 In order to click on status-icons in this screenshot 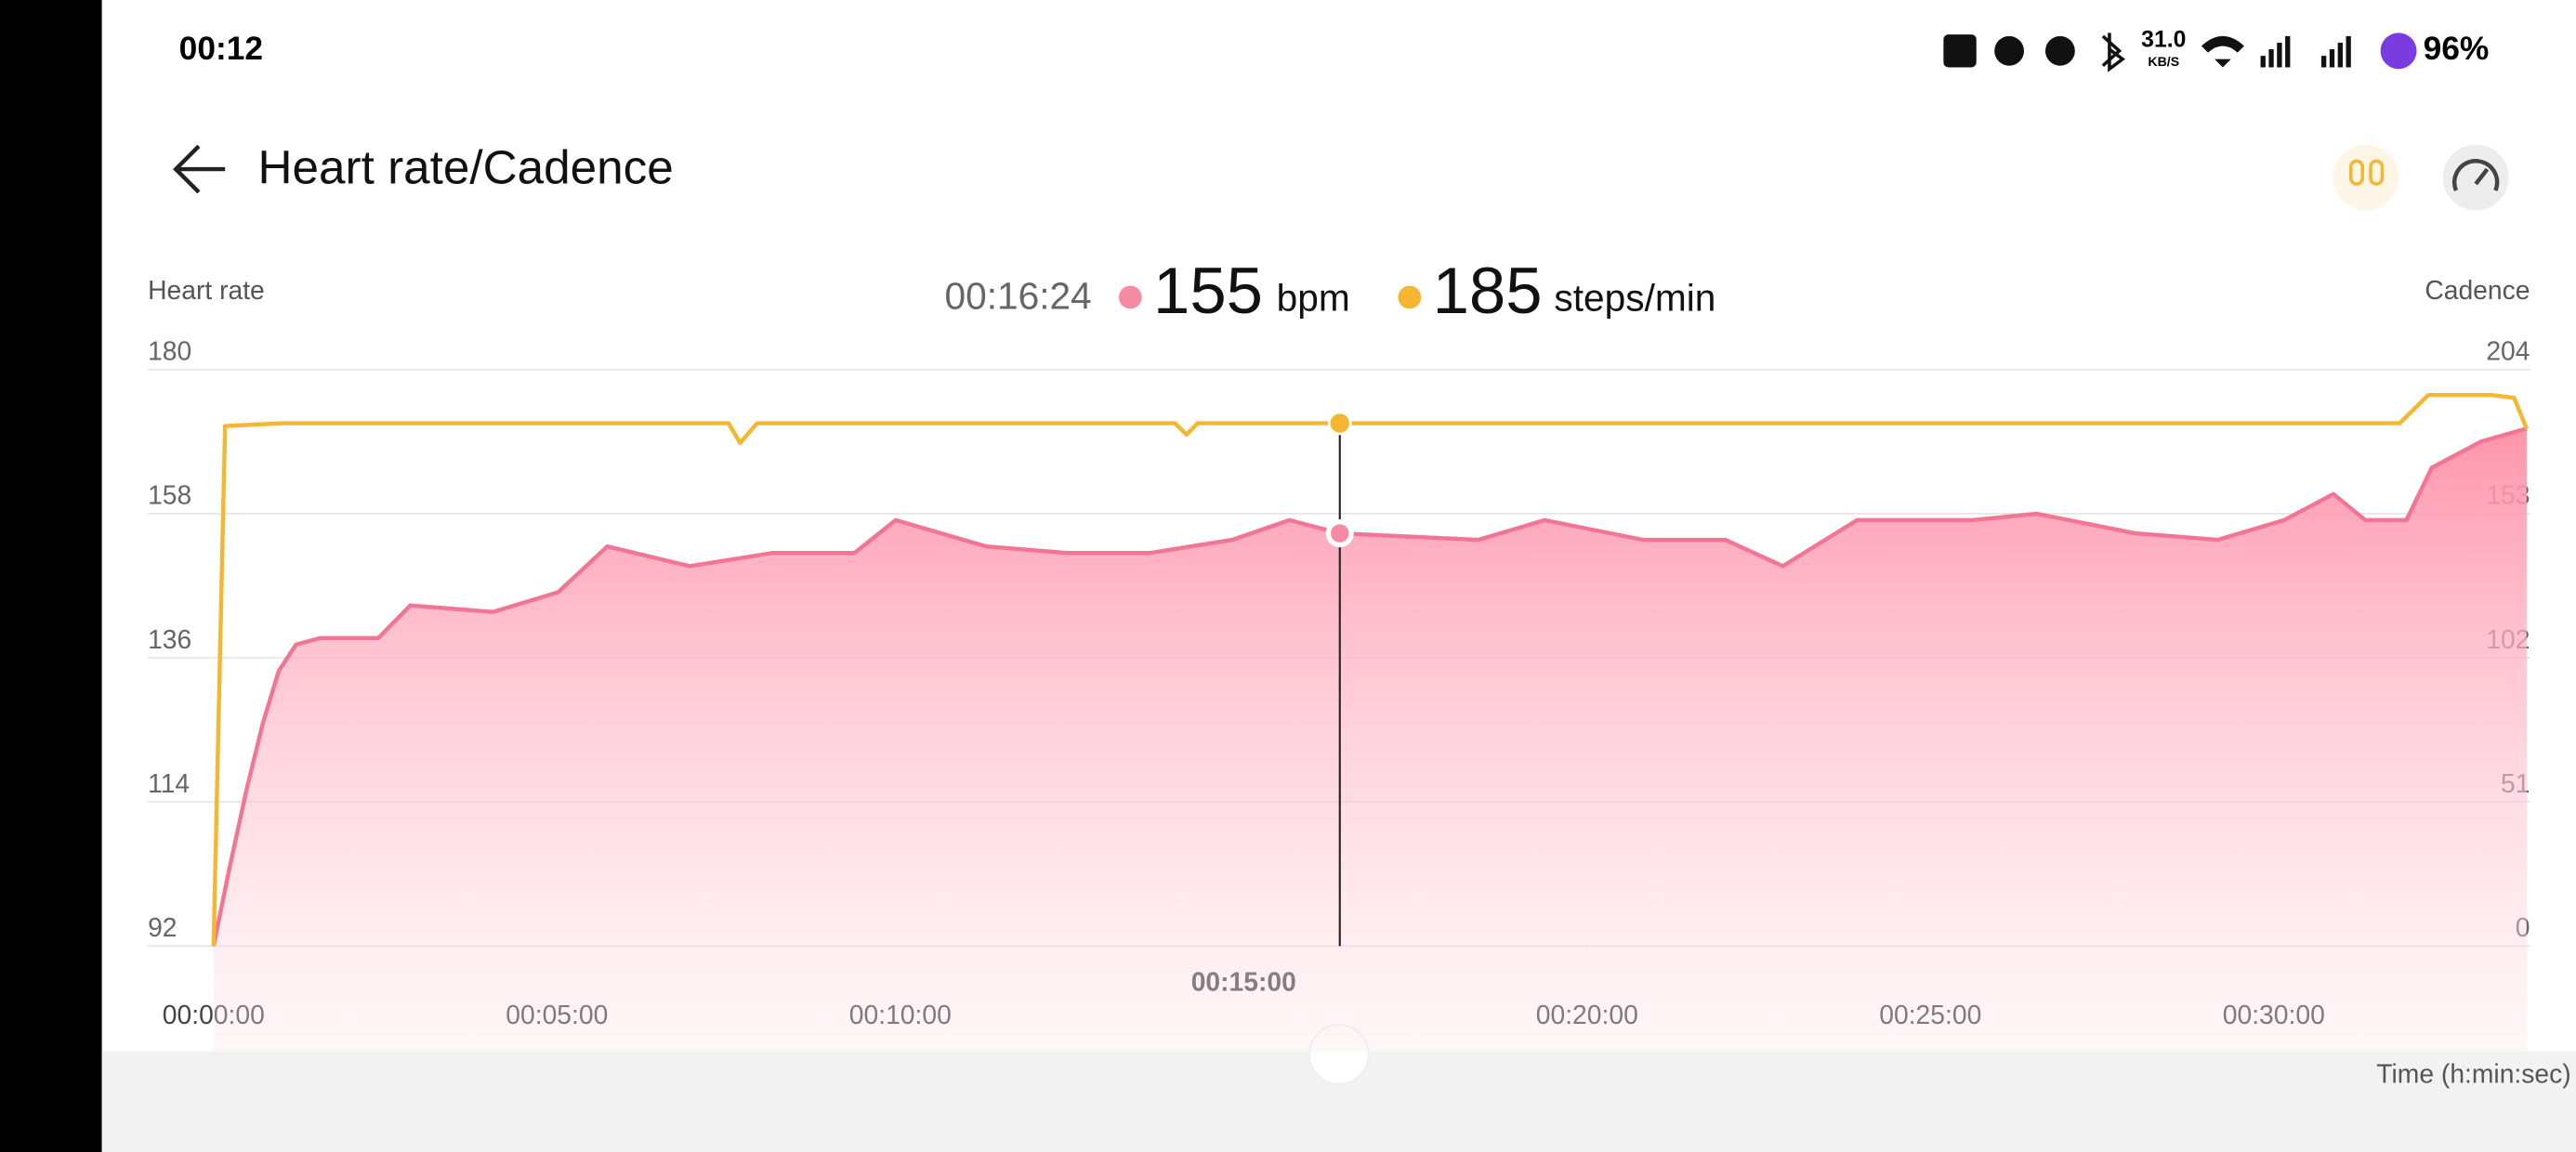, I will do `click(2180, 52)`.